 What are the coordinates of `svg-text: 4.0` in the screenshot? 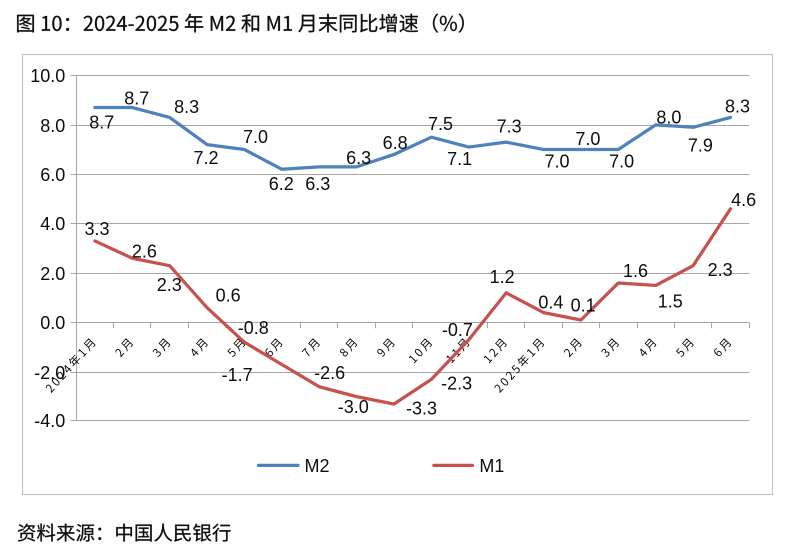 It's located at (52, 224).